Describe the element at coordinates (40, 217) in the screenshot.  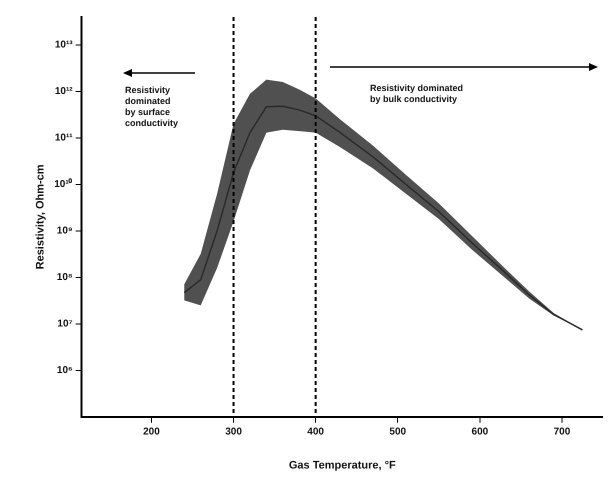
I see `y-axis-title: Resistivity, Ohm-cm` at that location.